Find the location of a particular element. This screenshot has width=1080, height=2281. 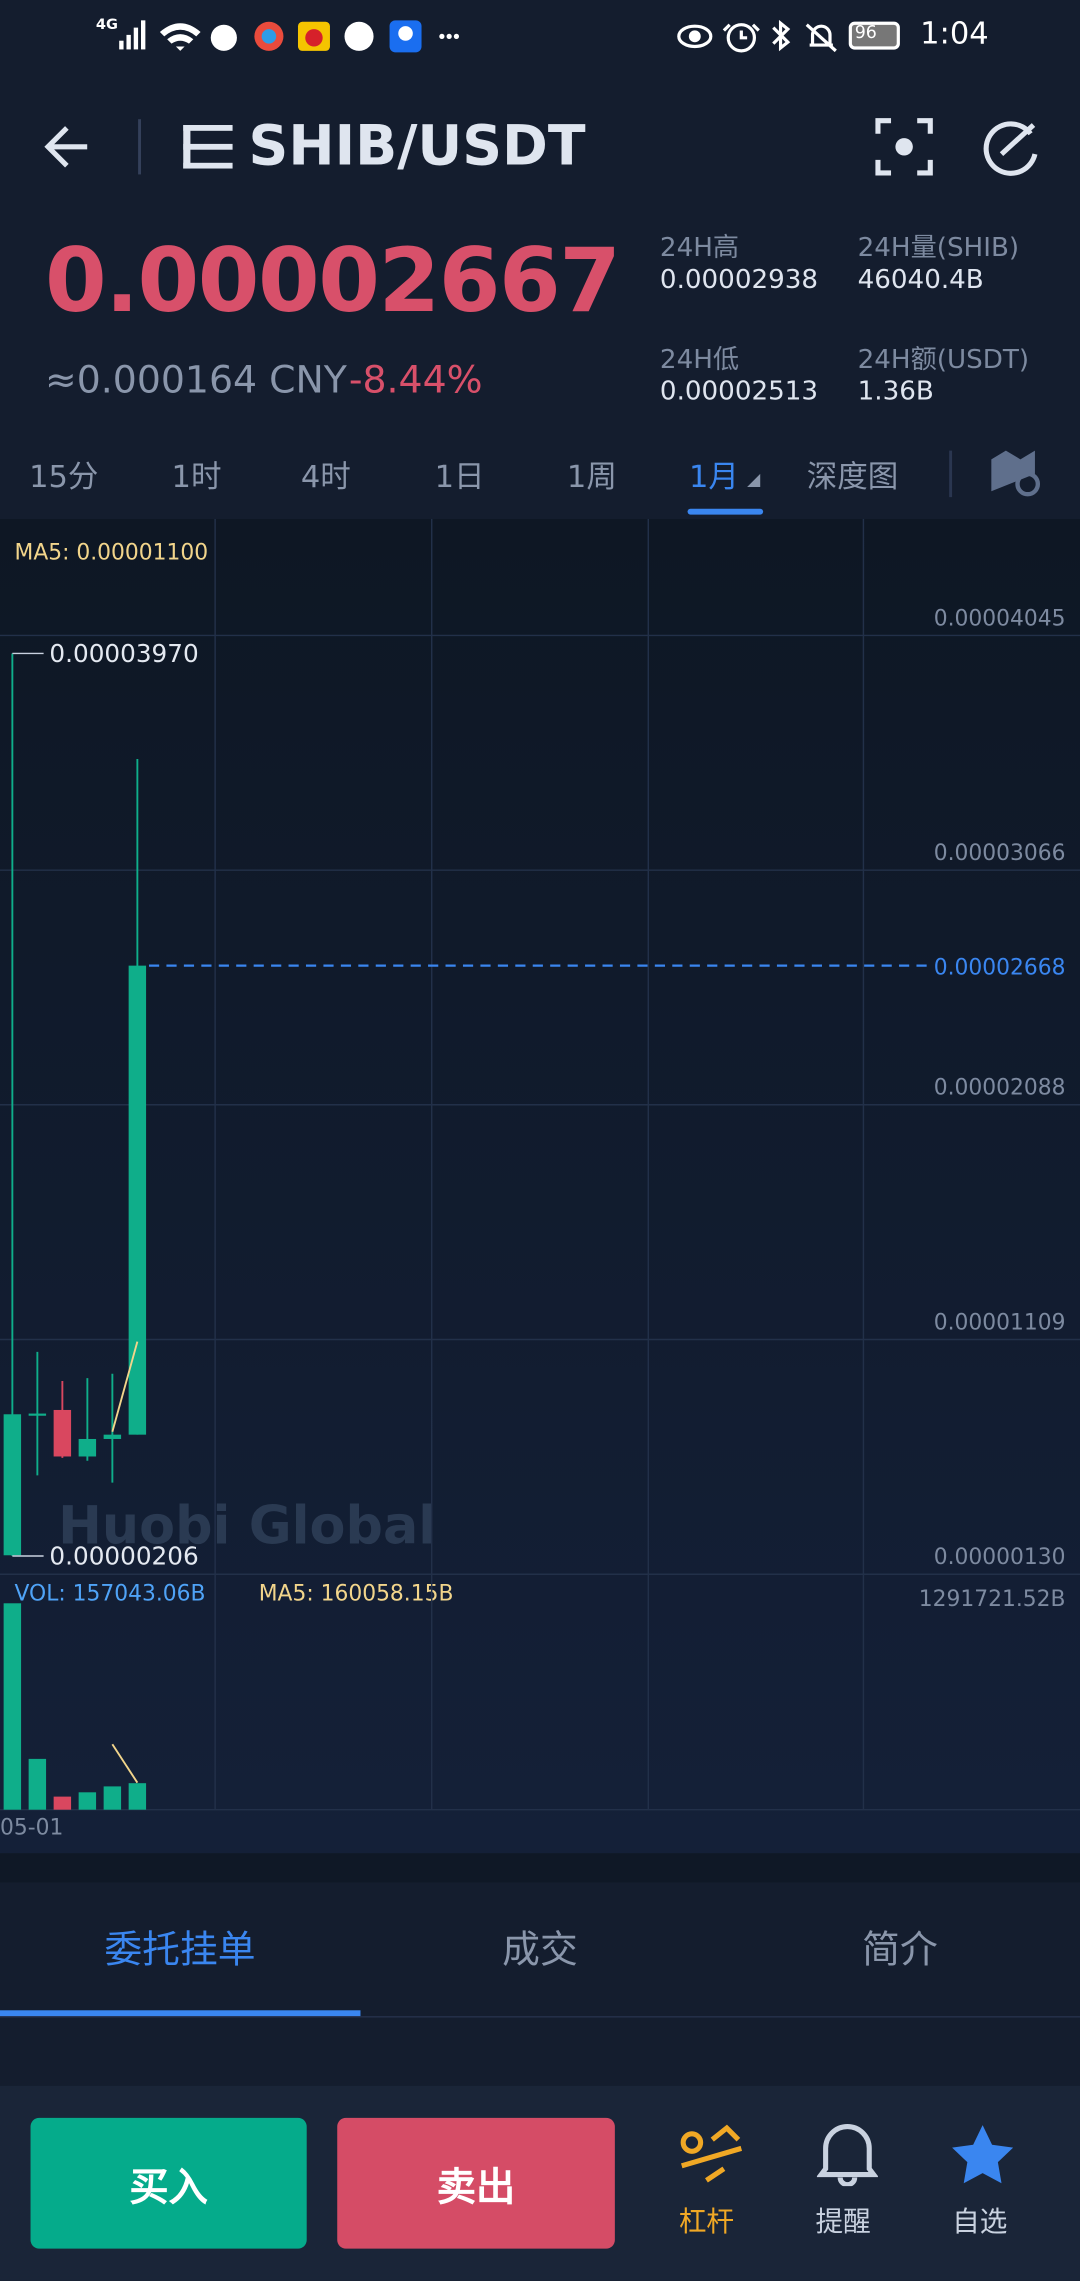

interval-tab: 1月 is located at coordinates (713, 477).